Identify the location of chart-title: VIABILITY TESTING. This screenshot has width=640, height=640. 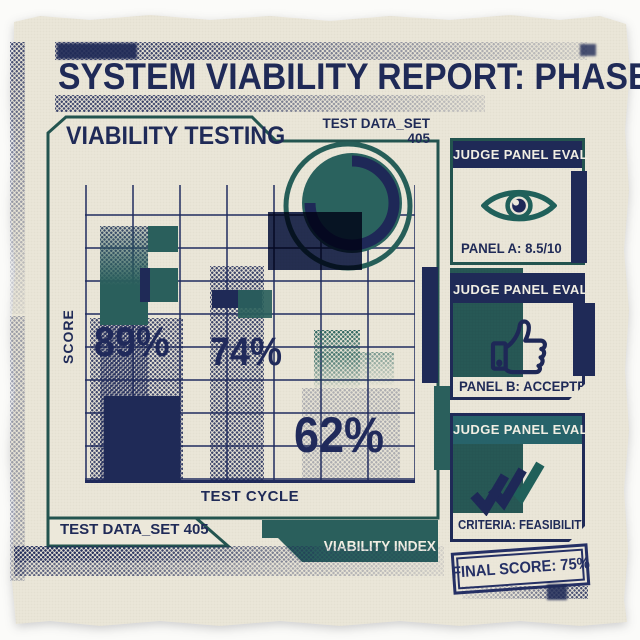
(176, 136).